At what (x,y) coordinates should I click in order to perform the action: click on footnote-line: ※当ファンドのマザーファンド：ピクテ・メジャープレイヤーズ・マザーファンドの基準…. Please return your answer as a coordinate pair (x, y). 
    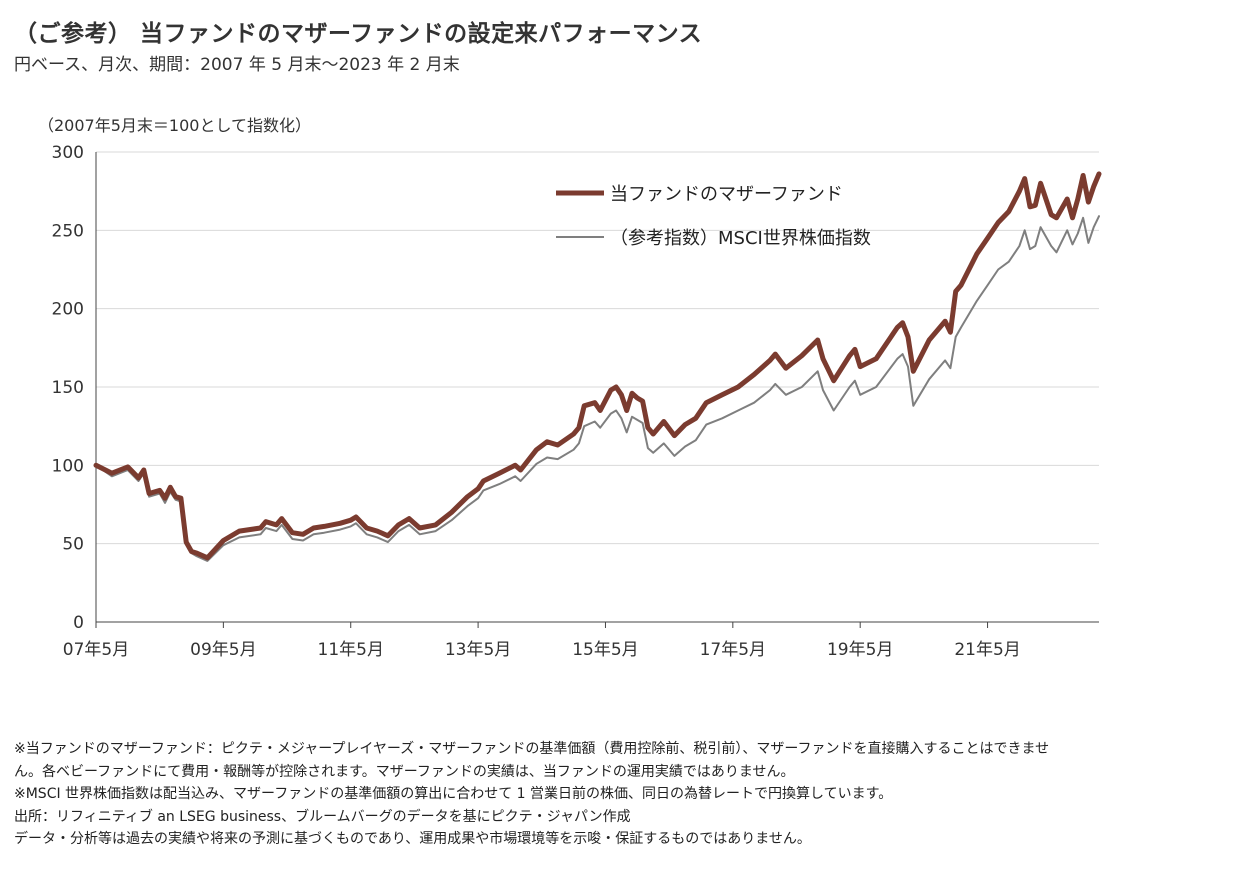
    Looking at the image, I should click on (532, 749).